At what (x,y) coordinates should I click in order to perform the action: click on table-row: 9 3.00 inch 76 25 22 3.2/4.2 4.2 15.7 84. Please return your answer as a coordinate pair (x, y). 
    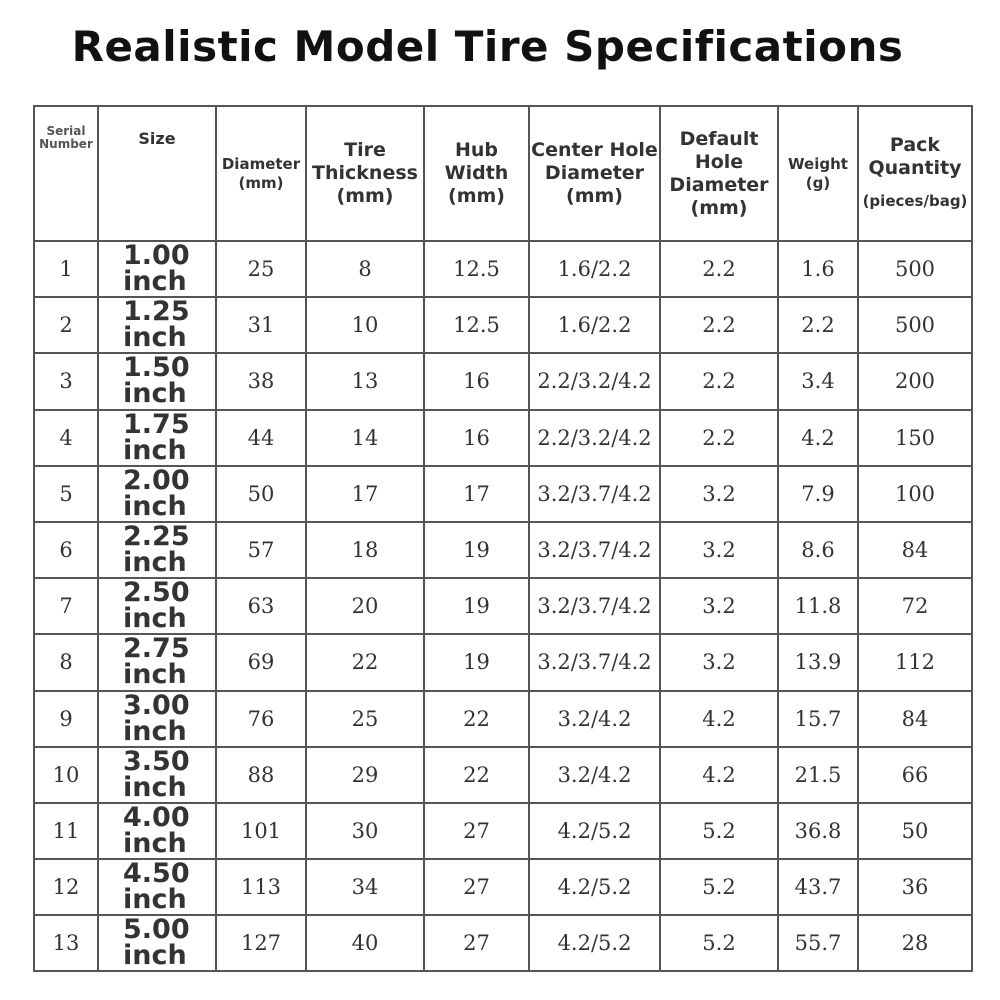
    Looking at the image, I should click on (503, 718).